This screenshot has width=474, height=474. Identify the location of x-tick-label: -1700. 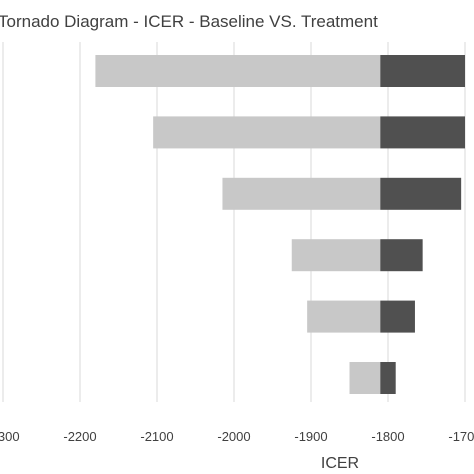
(461, 436).